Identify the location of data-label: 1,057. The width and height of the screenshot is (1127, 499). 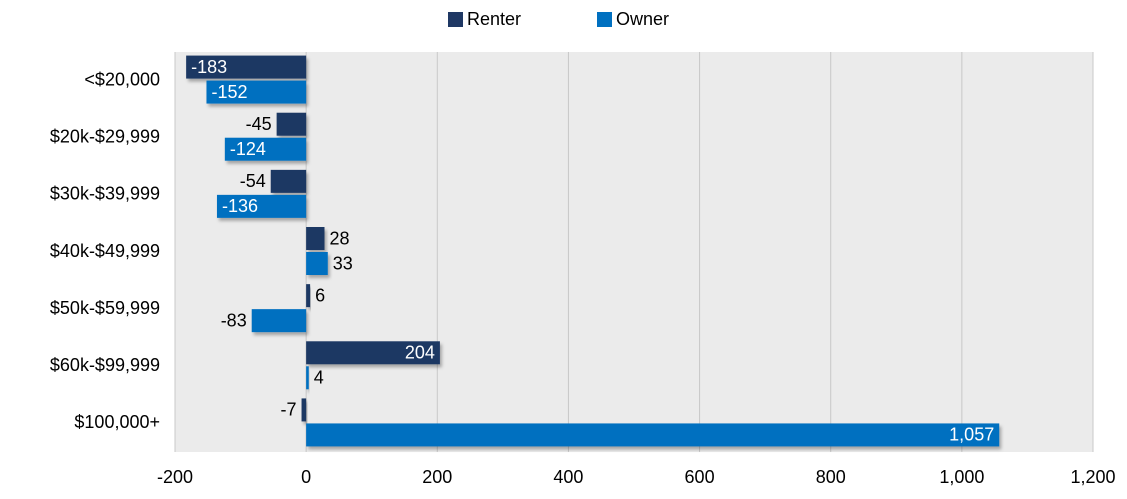
(971, 435).